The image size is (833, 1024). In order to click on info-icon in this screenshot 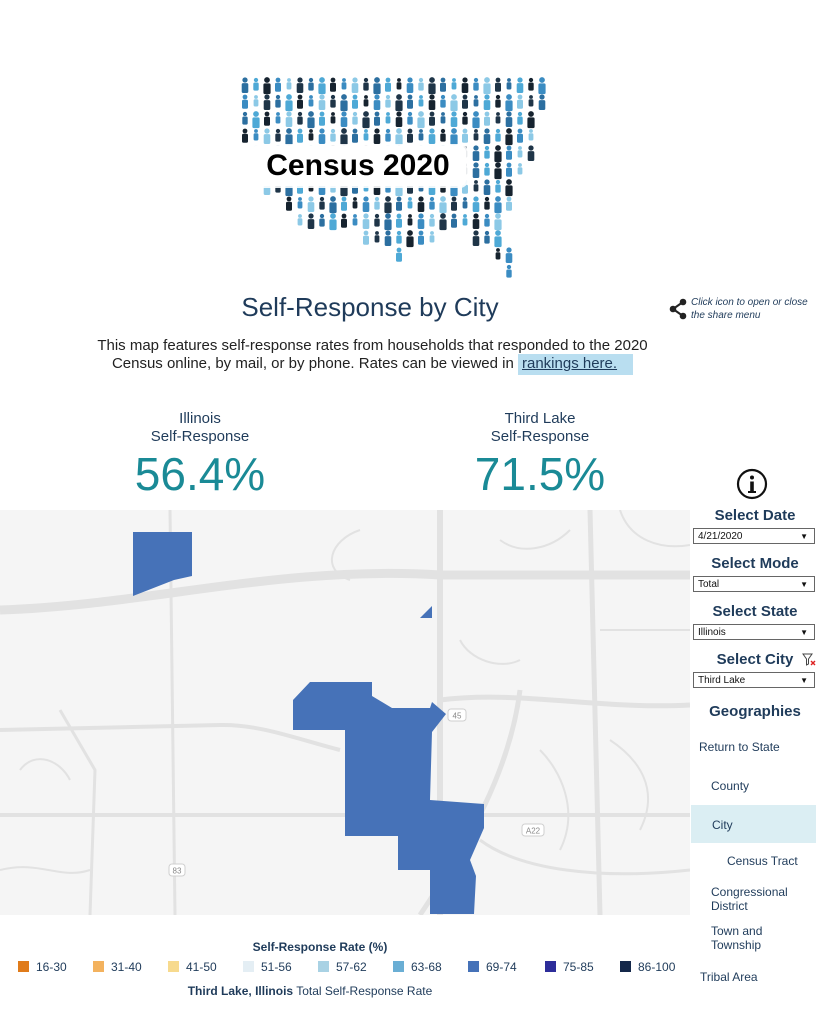, I will do `click(752, 484)`.